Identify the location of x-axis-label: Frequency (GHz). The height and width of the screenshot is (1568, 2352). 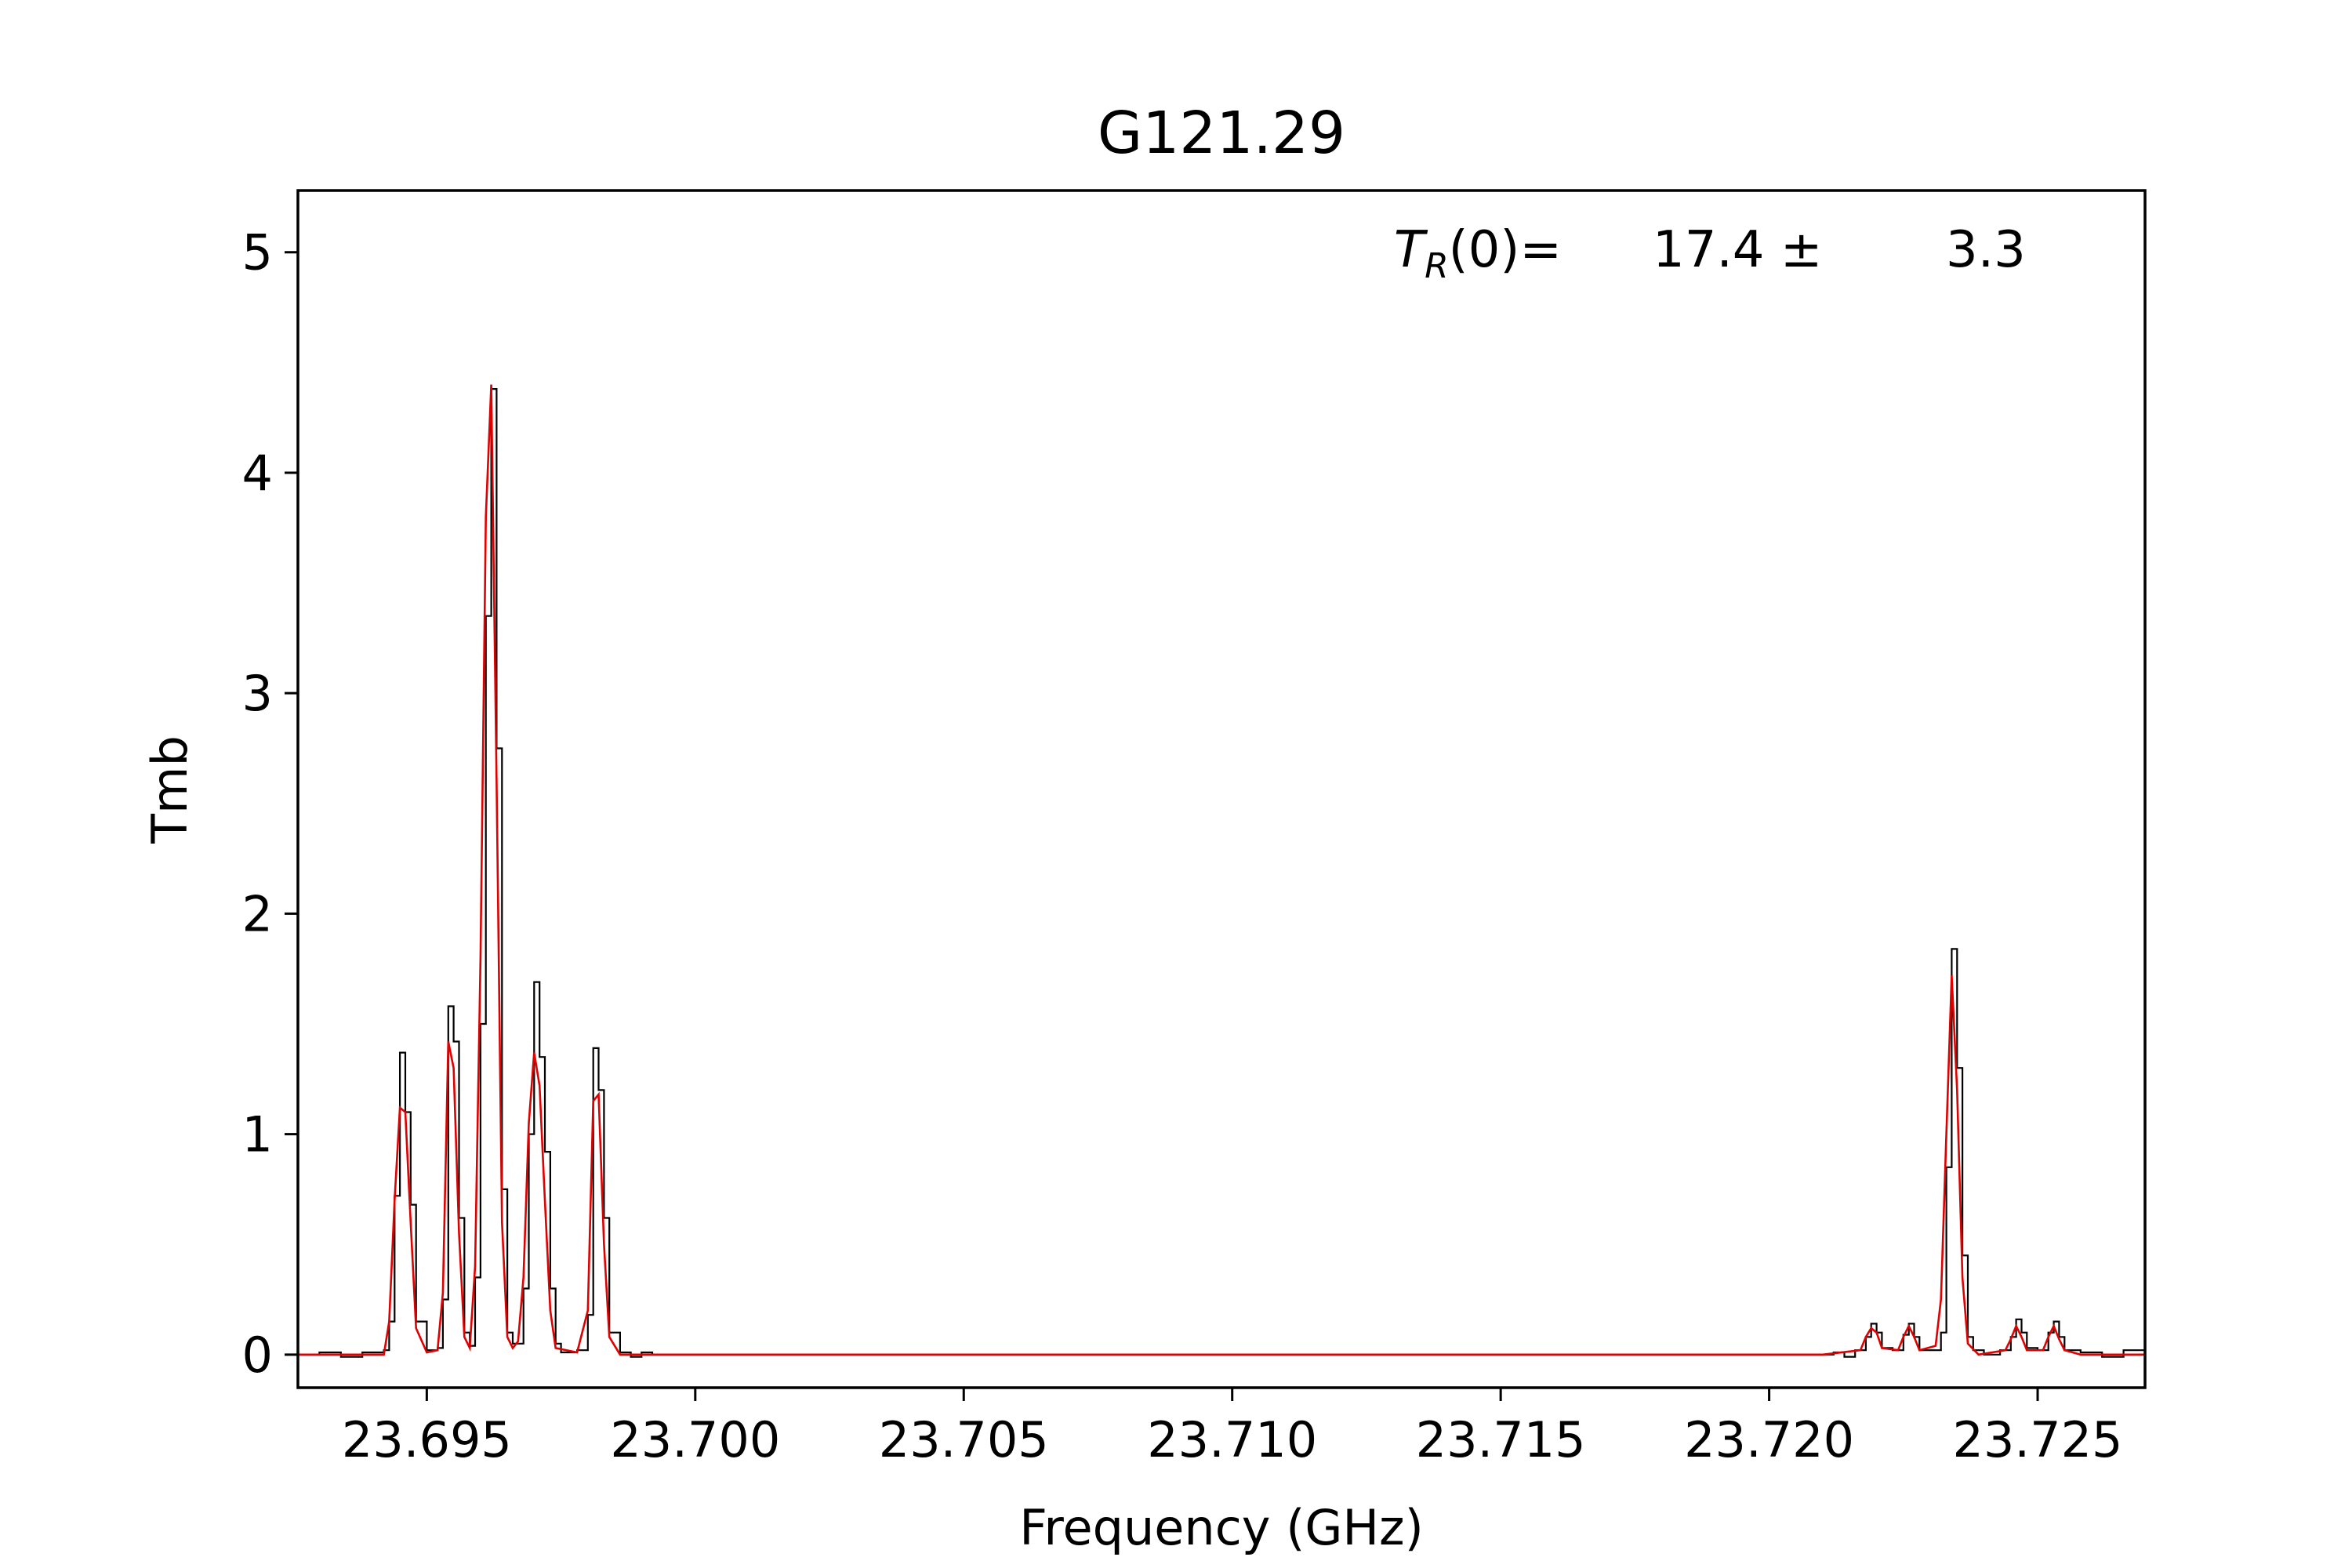
(1221, 1527).